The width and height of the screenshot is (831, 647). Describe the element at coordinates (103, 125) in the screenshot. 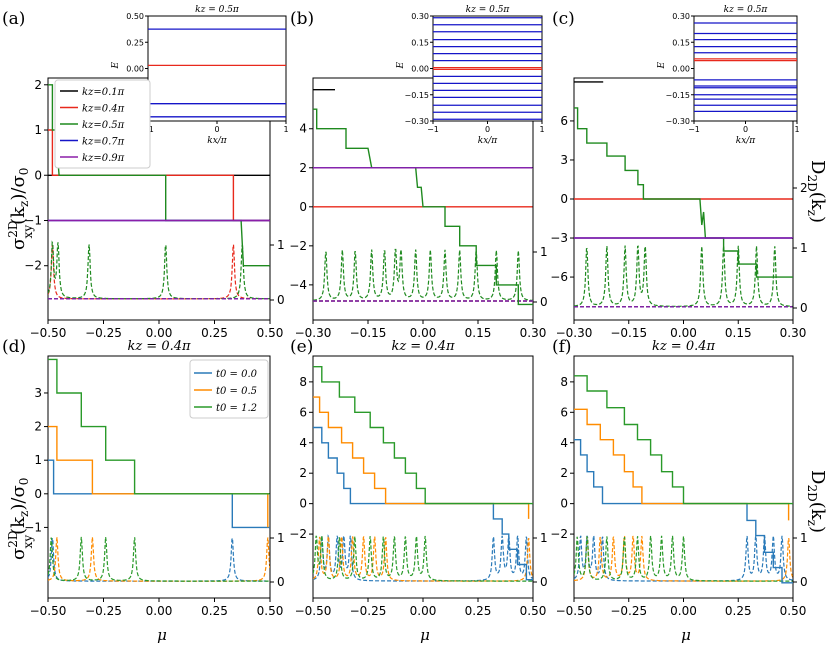

I see `legend-label: kz=0.5π` at that location.